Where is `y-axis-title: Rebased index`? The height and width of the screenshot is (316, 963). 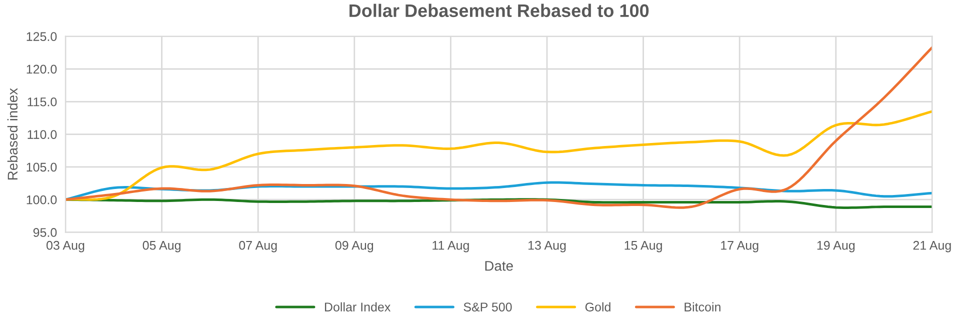 y-axis-title: Rebased index is located at coordinates (12, 134).